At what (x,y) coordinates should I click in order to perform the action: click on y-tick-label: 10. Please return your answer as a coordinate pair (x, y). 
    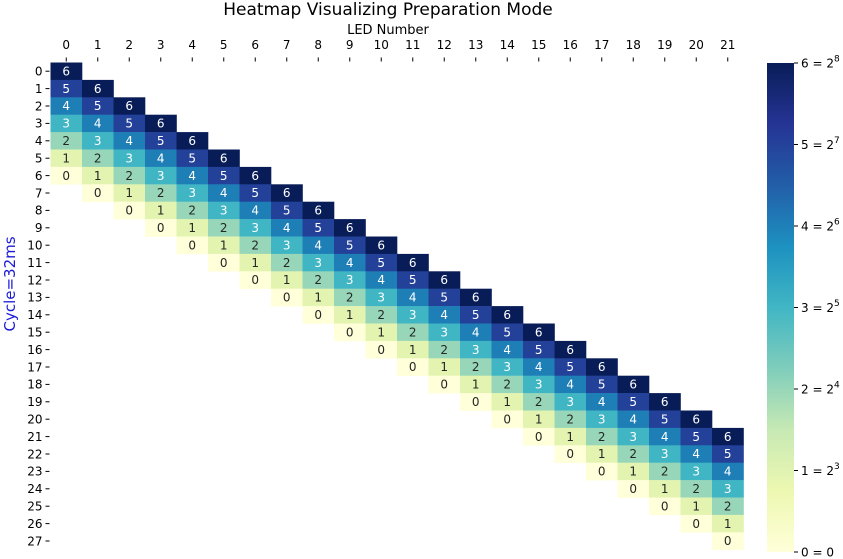
    Looking at the image, I should click on (34, 246).